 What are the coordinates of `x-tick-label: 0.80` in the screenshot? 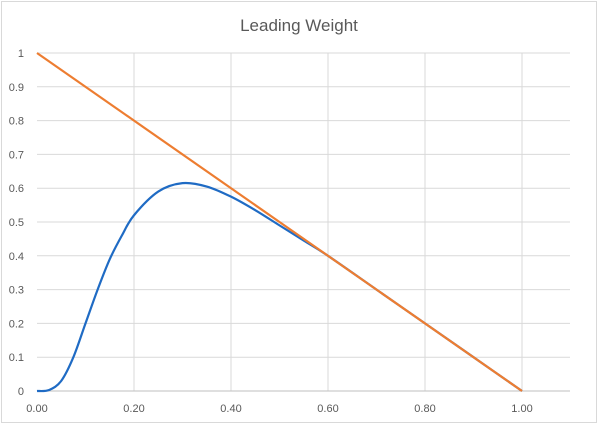 It's located at (424, 409).